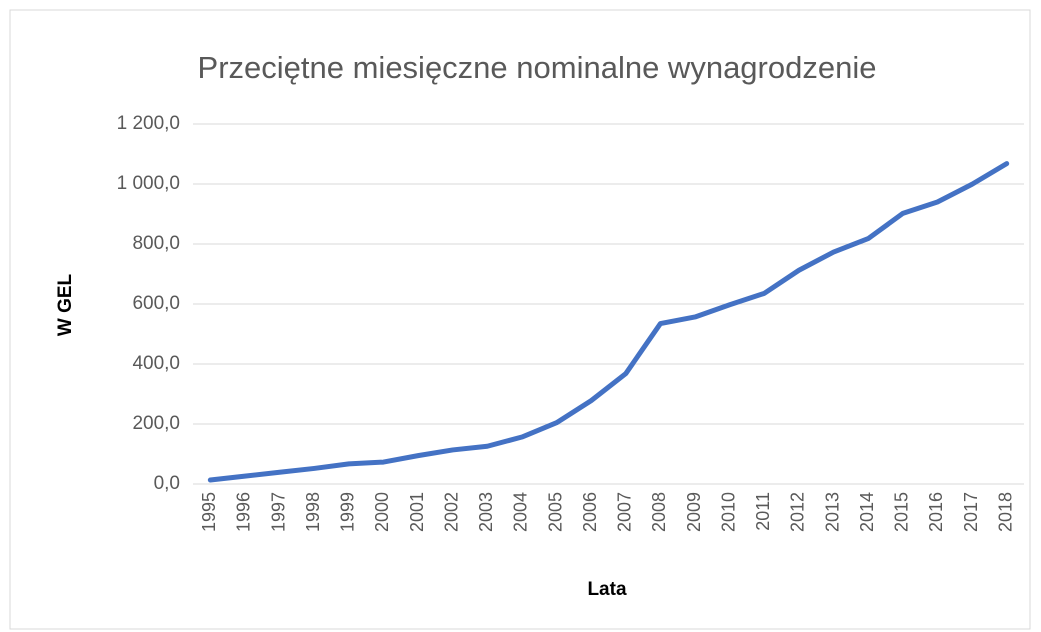 The image size is (1041, 632). I want to click on y-tick-label: 800,0, so click(156, 243).